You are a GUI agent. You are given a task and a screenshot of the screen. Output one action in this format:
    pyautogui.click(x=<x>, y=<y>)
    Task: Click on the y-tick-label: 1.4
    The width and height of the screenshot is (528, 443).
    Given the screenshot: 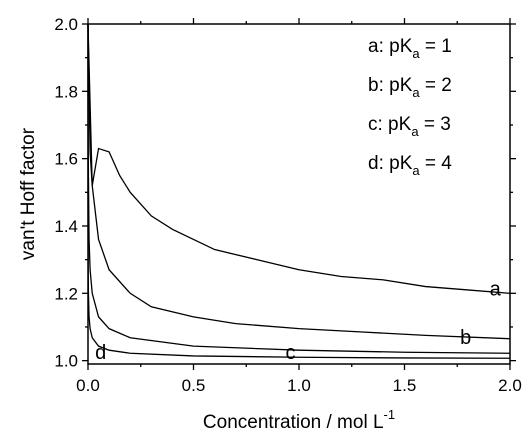 What is the action you would take?
    pyautogui.click(x=66, y=226)
    